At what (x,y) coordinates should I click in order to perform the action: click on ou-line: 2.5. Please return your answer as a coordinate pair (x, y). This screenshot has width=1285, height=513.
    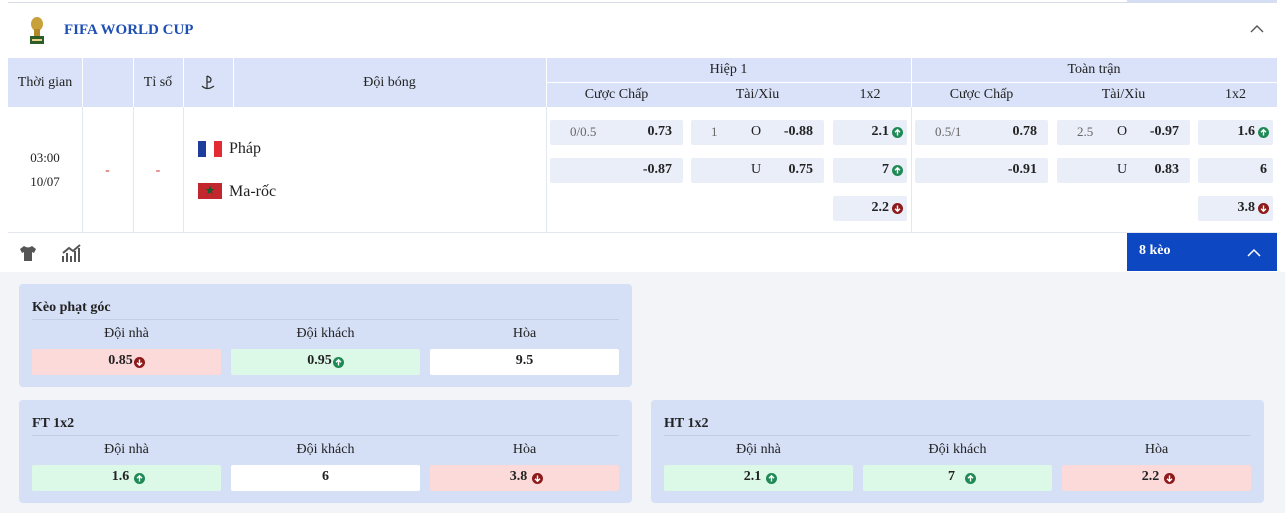
    Looking at the image, I should click on (1085, 131).